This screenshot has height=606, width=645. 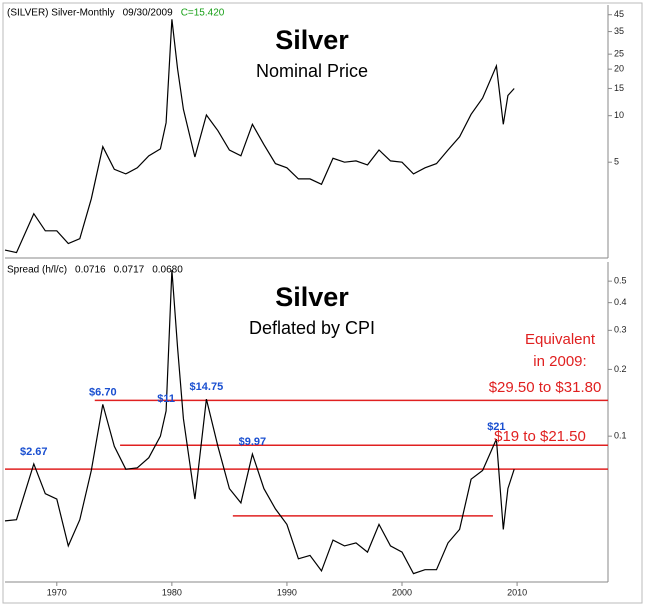 I want to click on header-text: C=15.420, so click(x=203, y=13).